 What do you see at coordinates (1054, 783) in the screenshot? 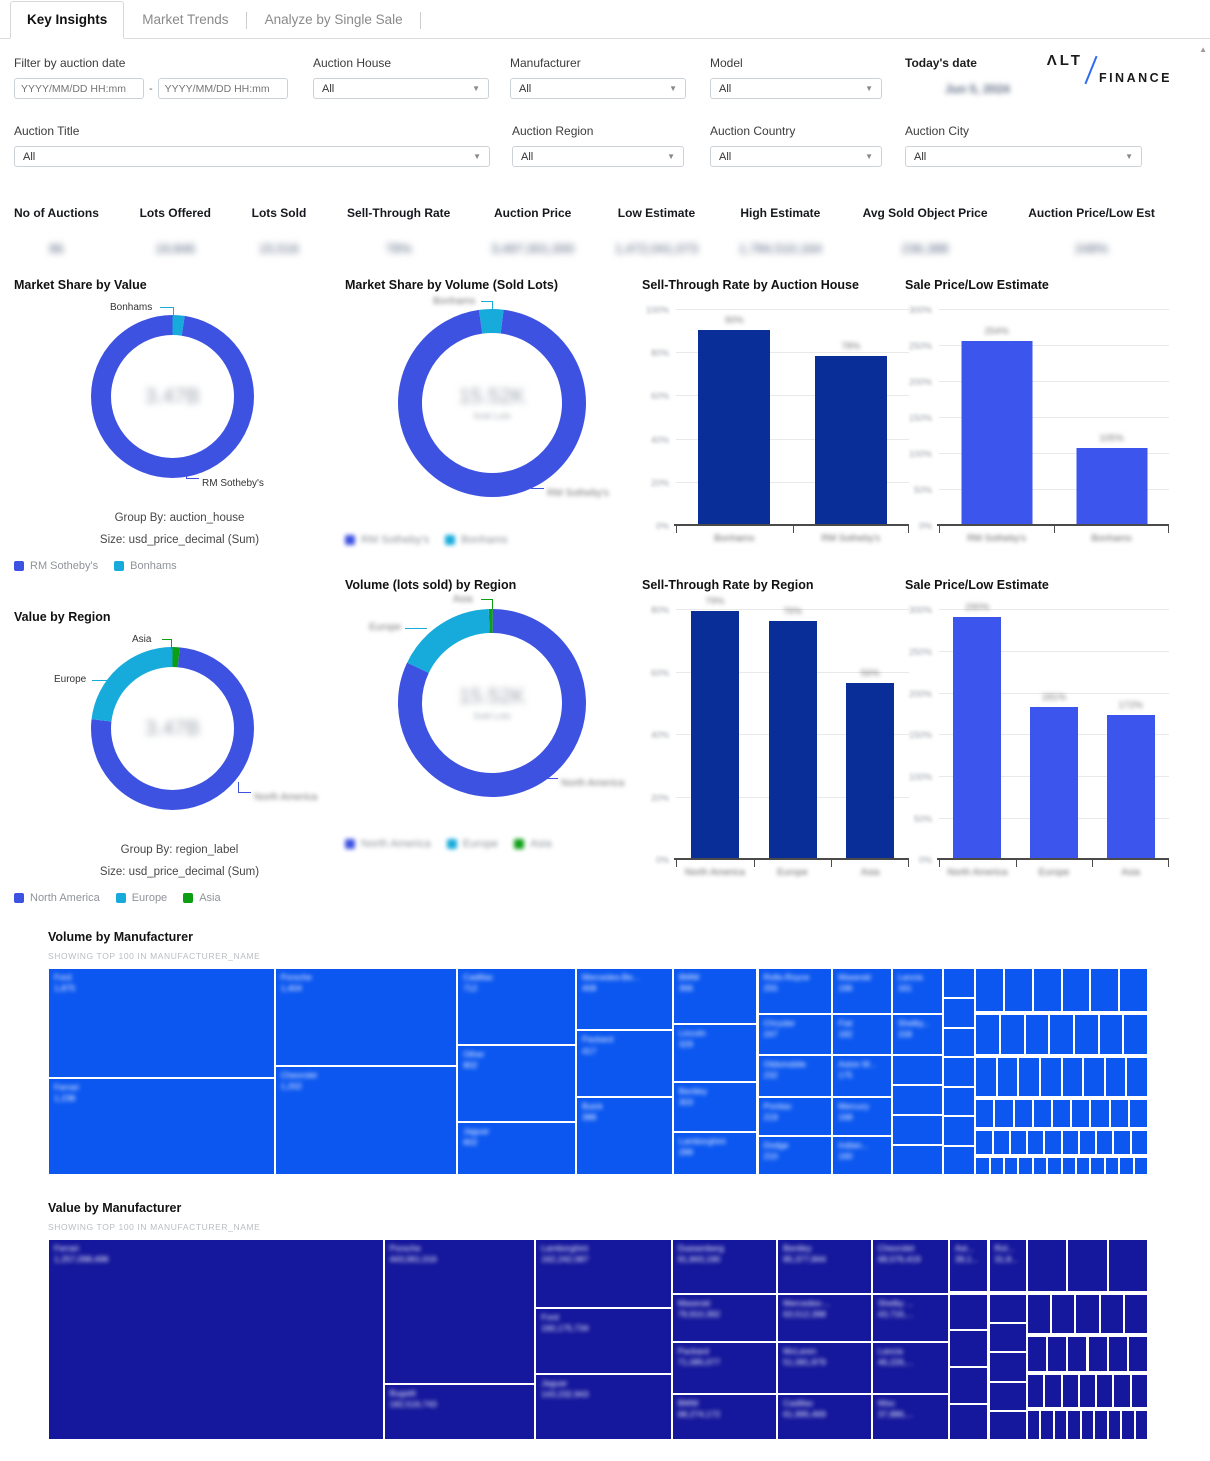
I see `bar-europe` at bounding box center [1054, 783].